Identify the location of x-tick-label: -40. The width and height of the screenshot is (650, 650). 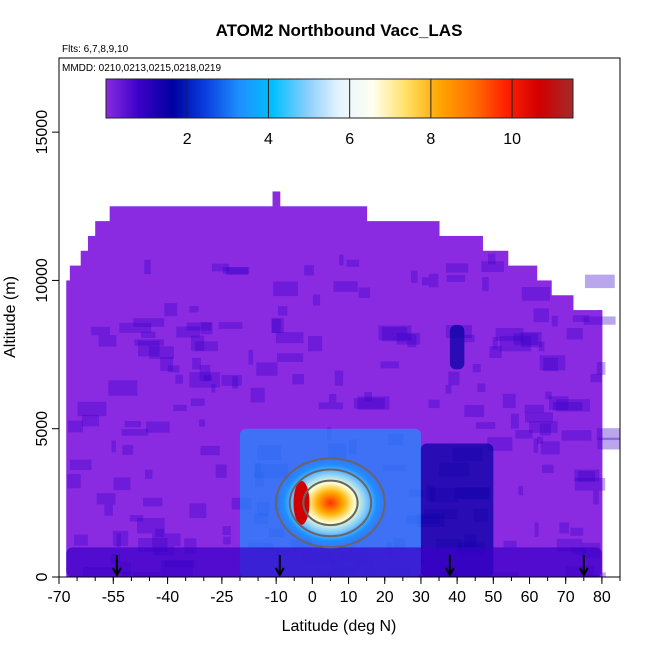
(167, 597).